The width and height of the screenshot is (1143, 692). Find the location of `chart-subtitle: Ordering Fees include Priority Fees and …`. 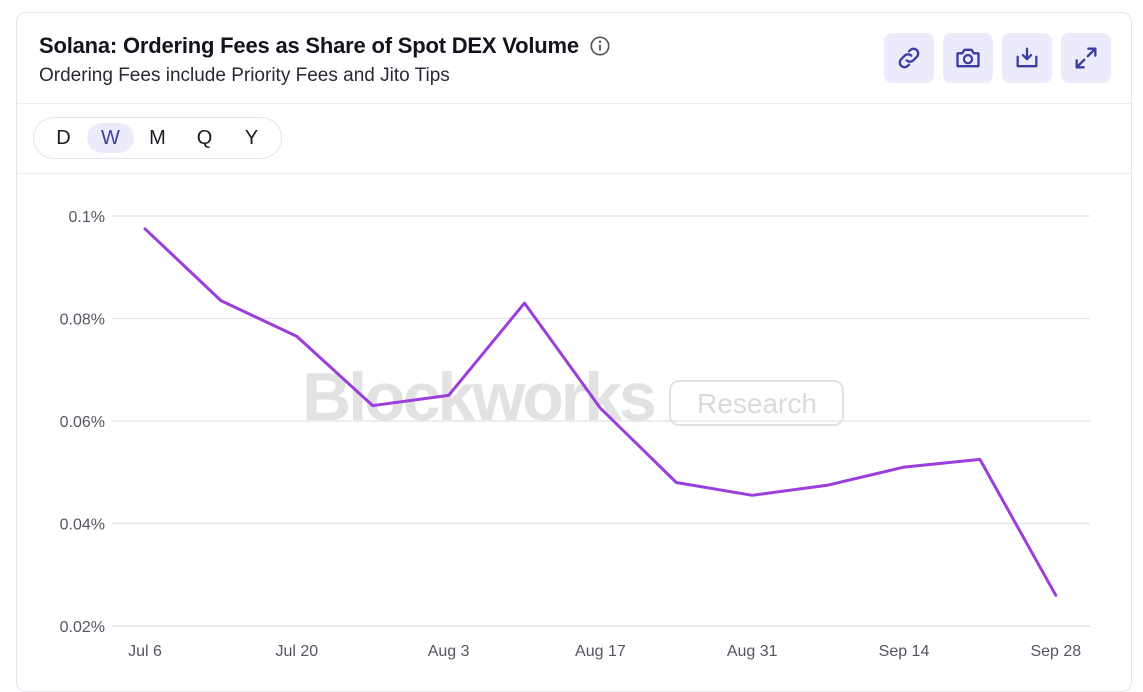

chart-subtitle: Ordering Fees include Priority Fees and … is located at coordinates (244, 75).